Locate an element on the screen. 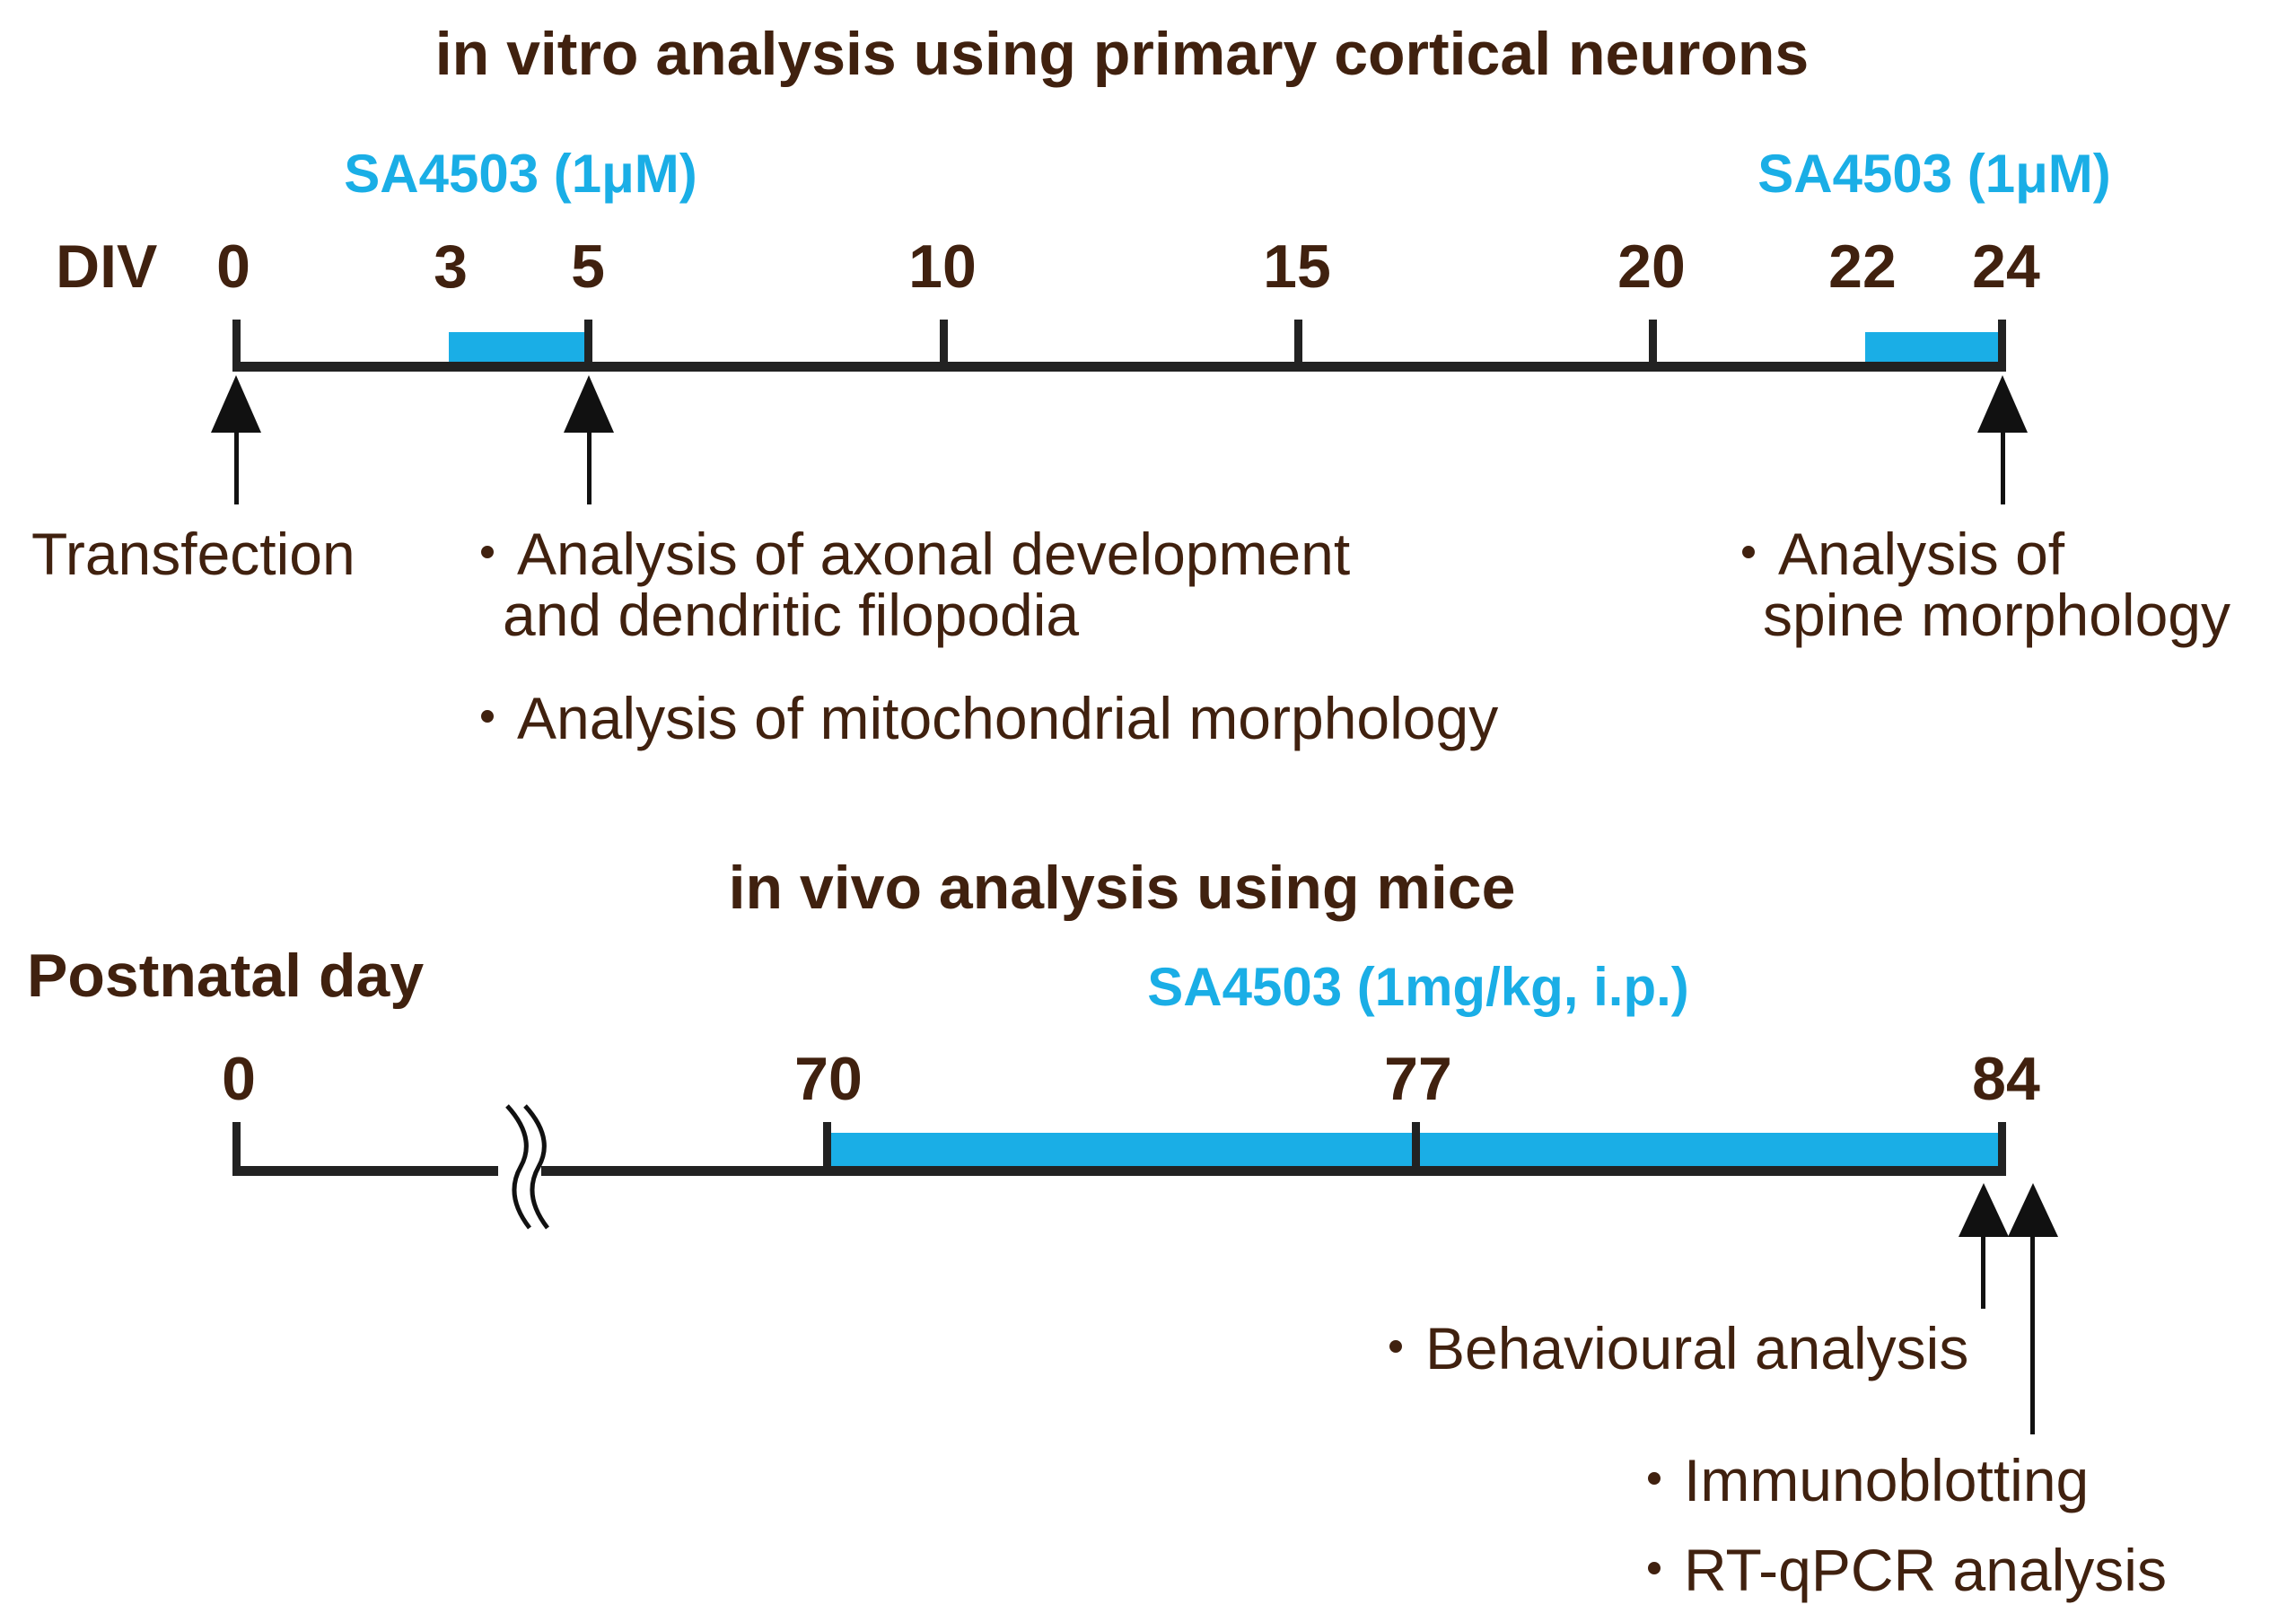  in-vitro-tick-label: 15 is located at coordinates (1297, 267).